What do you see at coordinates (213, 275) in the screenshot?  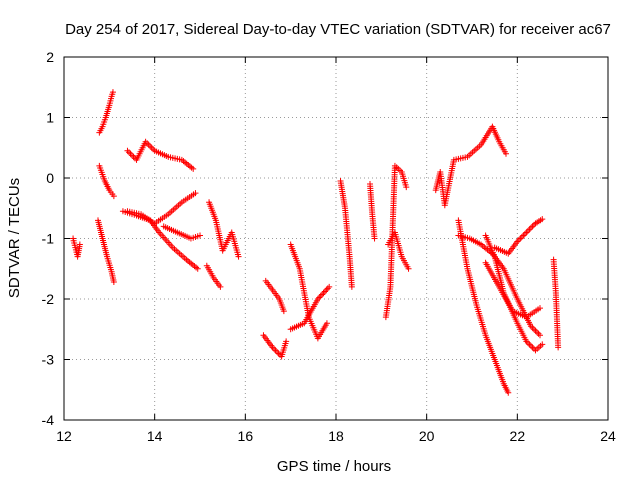 I see `series-arc-j` at bounding box center [213, 275].